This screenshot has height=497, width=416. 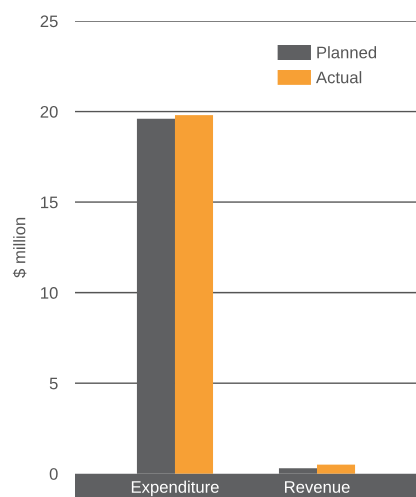 I want to click on y-tick-label: 25, so click(x=49, y=21).